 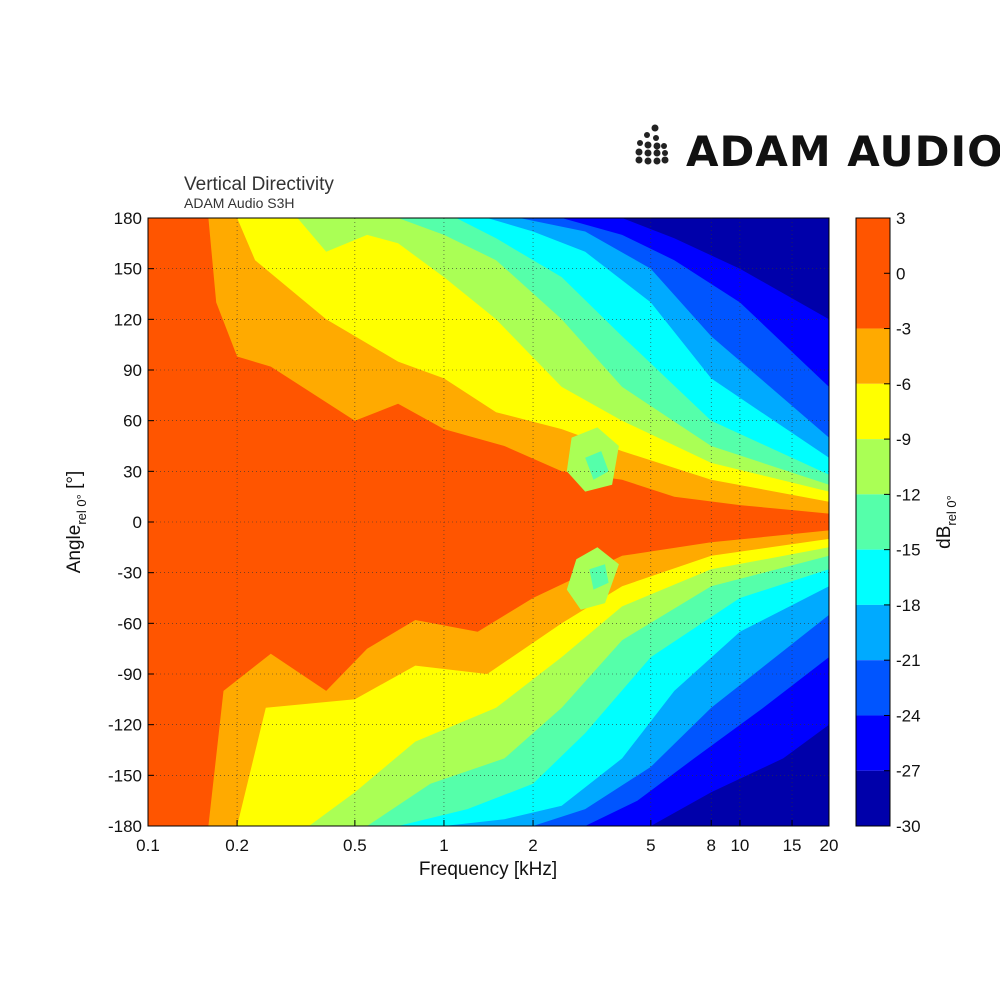 I want to click on x-tick-label: 8, so click(x=710, y=845).